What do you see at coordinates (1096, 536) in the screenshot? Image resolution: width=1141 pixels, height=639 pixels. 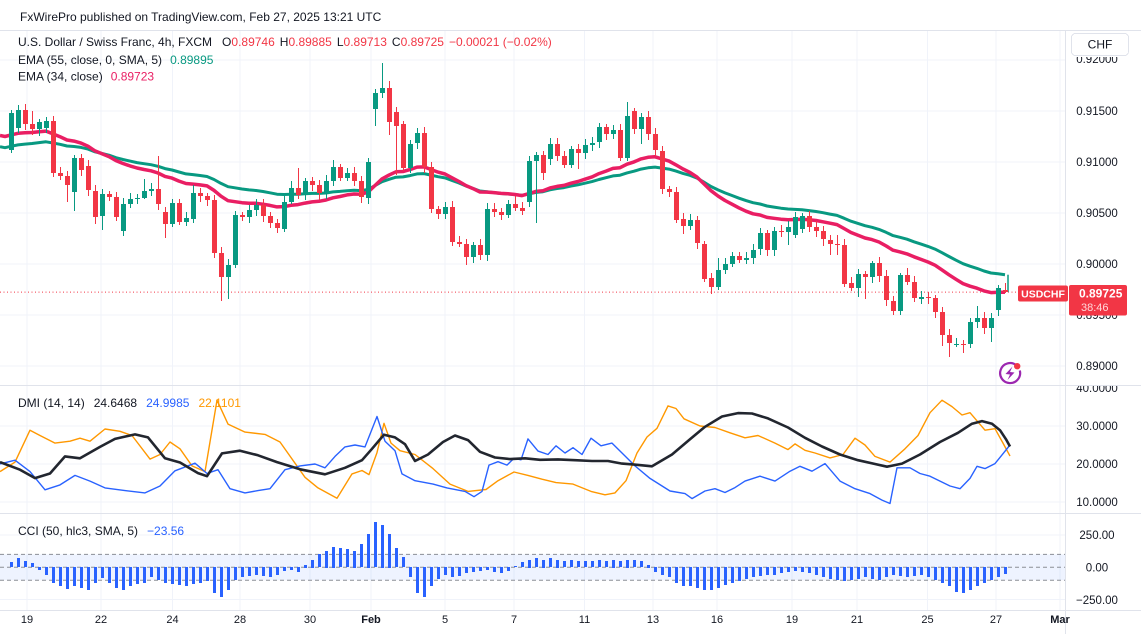 I see `svg-text: 250.00` at bounding box center [1096, 536].